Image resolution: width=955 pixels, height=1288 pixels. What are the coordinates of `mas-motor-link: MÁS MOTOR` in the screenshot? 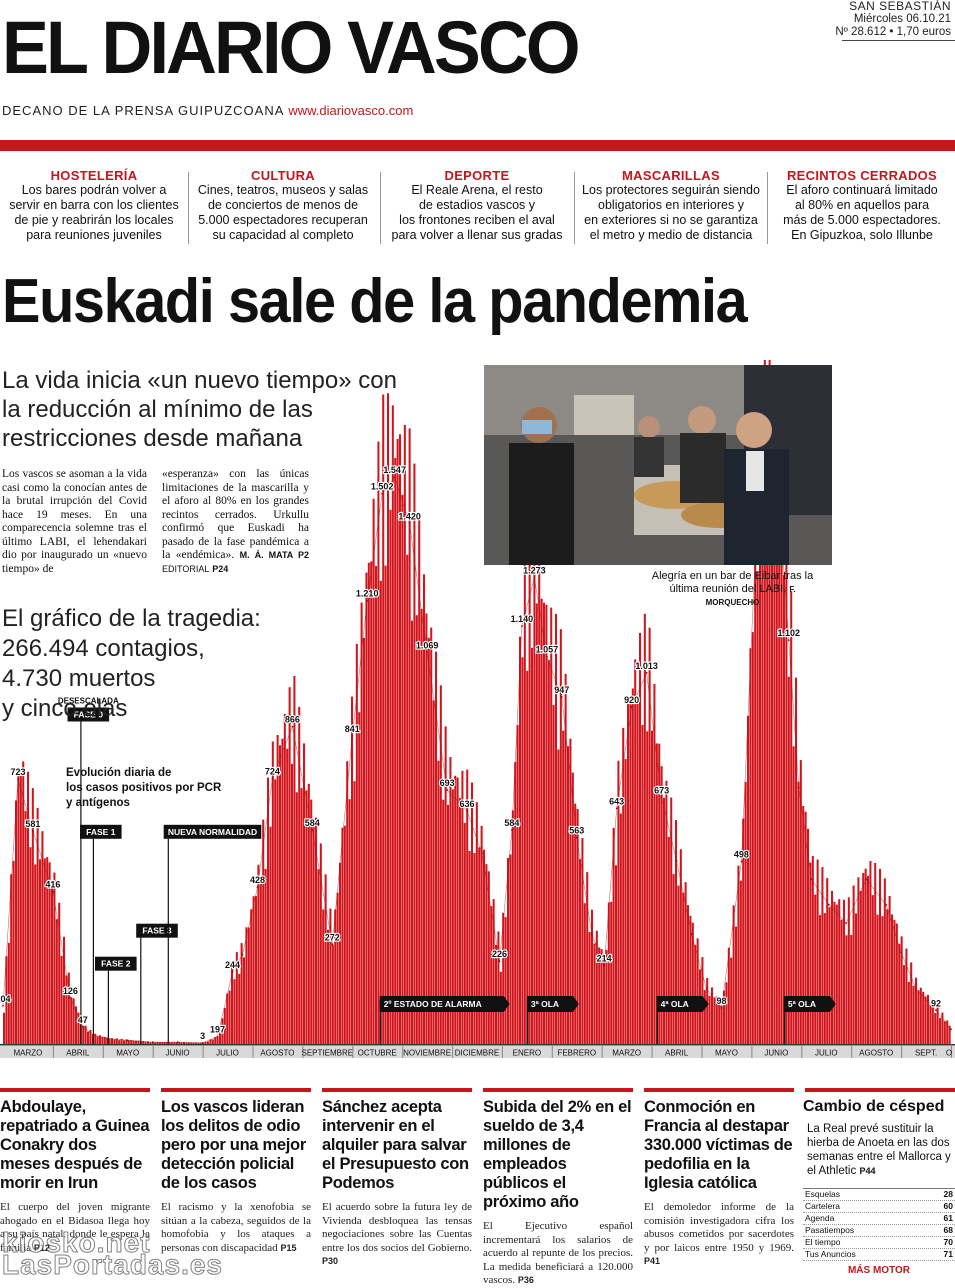 It's located at (879, 1270).